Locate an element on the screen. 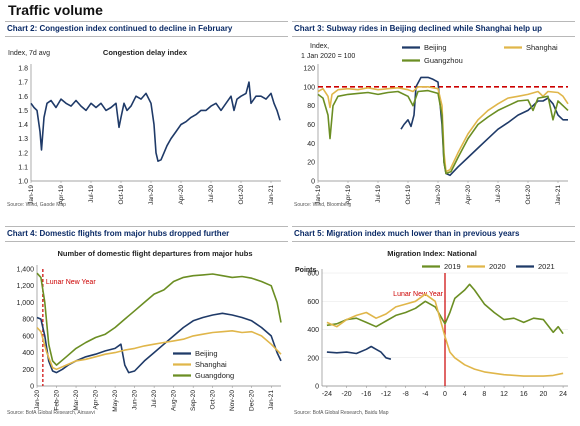  chart-source: Source: BofA Global Research, Airsavvi is located at coordinates (51, 413).